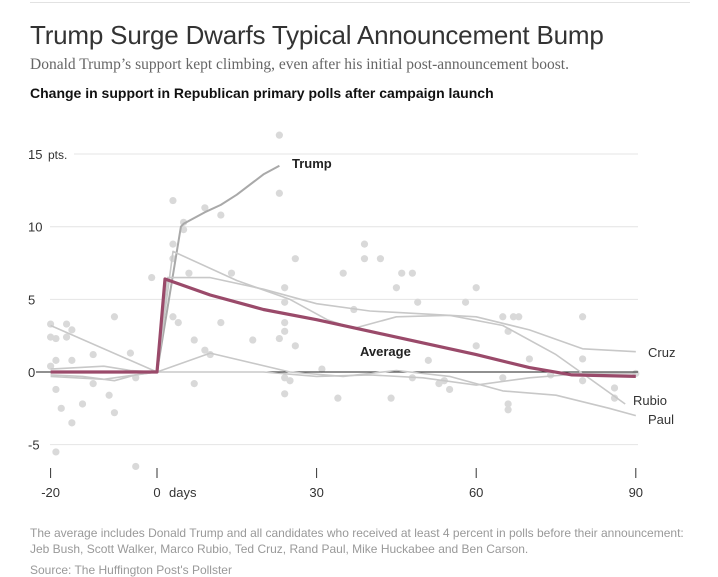 The width and height of the screenshot is (718, 577). What do you see at coordinates (218, 268) in the screenshot?
I see `series-line-trump` at bounding box center [218, 268].